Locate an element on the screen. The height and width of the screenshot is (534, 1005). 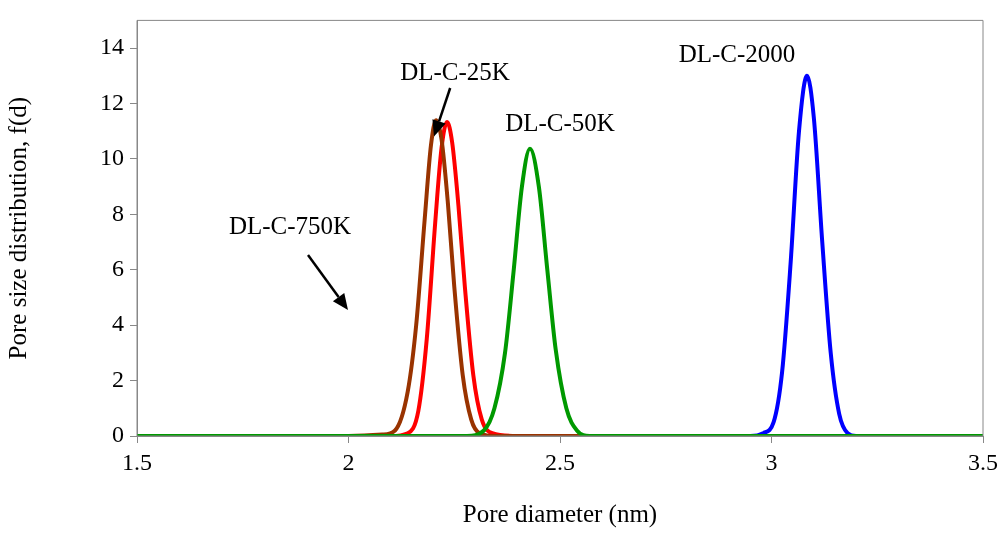
y-tick-label: 8 is located at coordinates (118, 212).